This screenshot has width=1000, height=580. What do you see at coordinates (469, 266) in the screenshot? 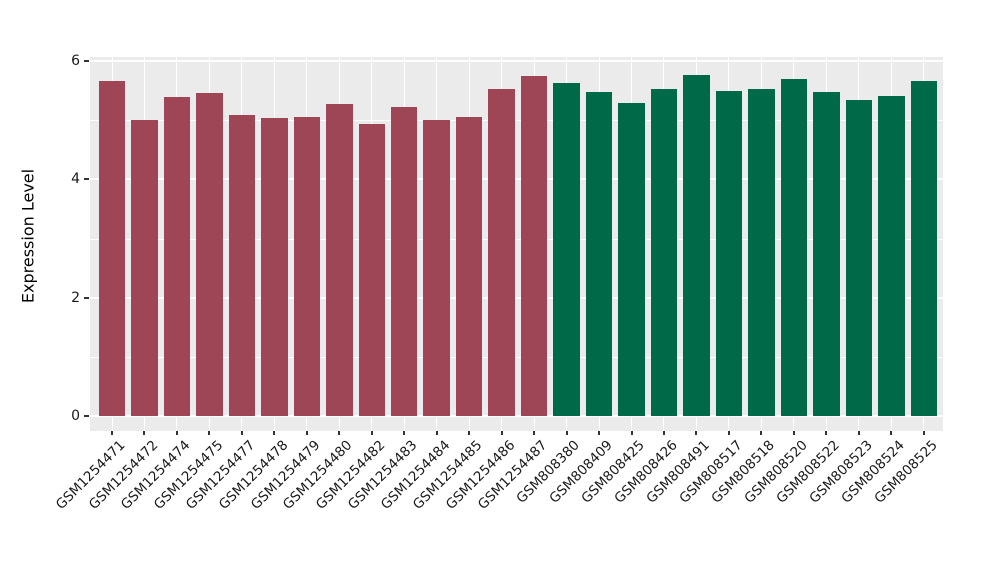
I see `bar-GSM1254485` at bounding box center [469, 266].